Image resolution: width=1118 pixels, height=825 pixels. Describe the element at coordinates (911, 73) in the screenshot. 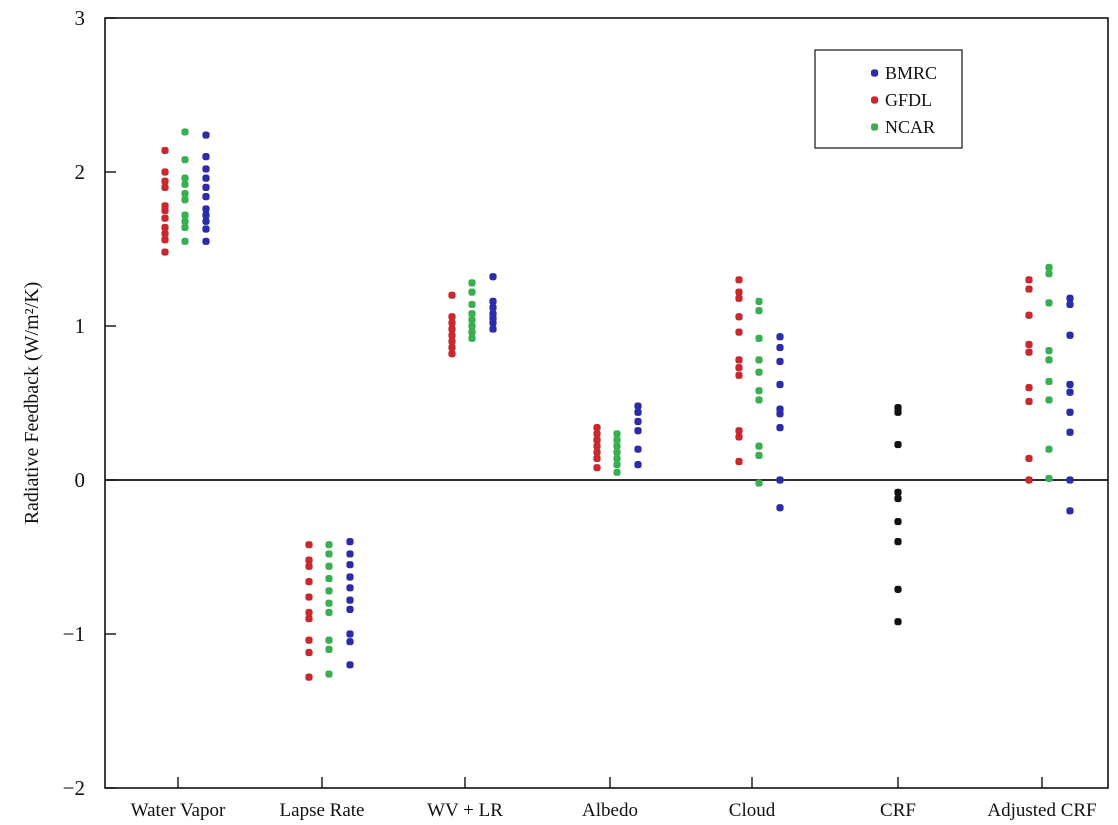

I see `legend-label: BMRC` at that location.